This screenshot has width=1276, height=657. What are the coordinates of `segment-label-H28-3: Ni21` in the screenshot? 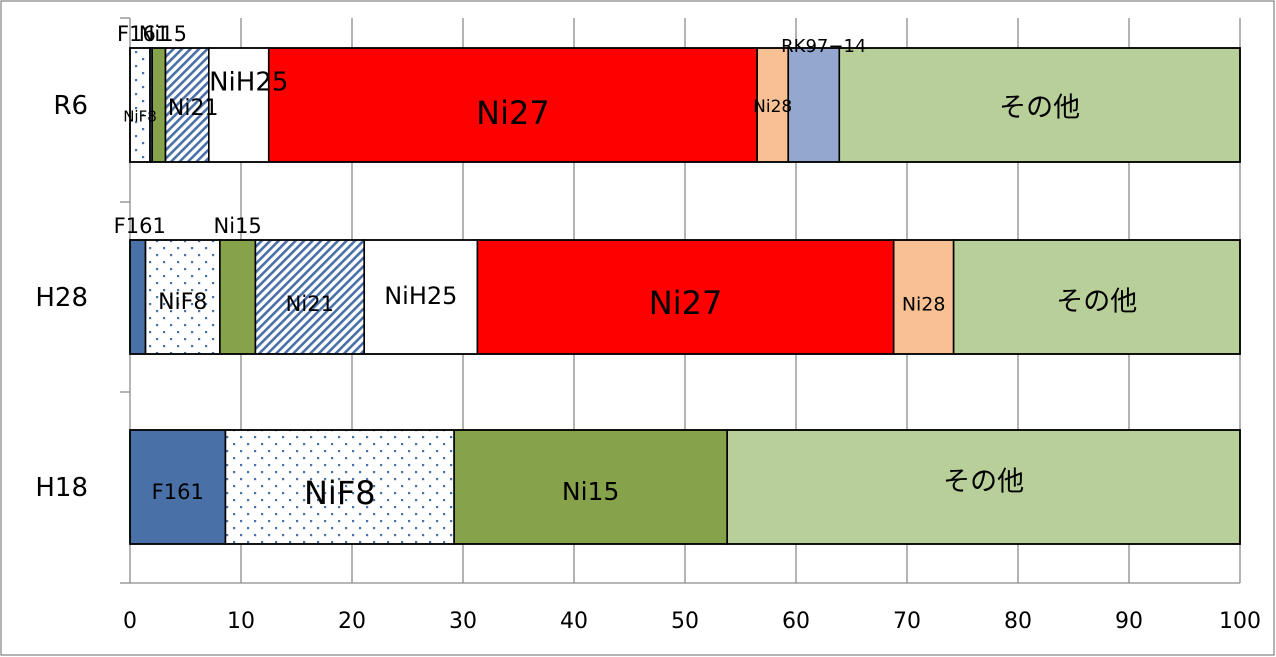 It's located at (310, 304).